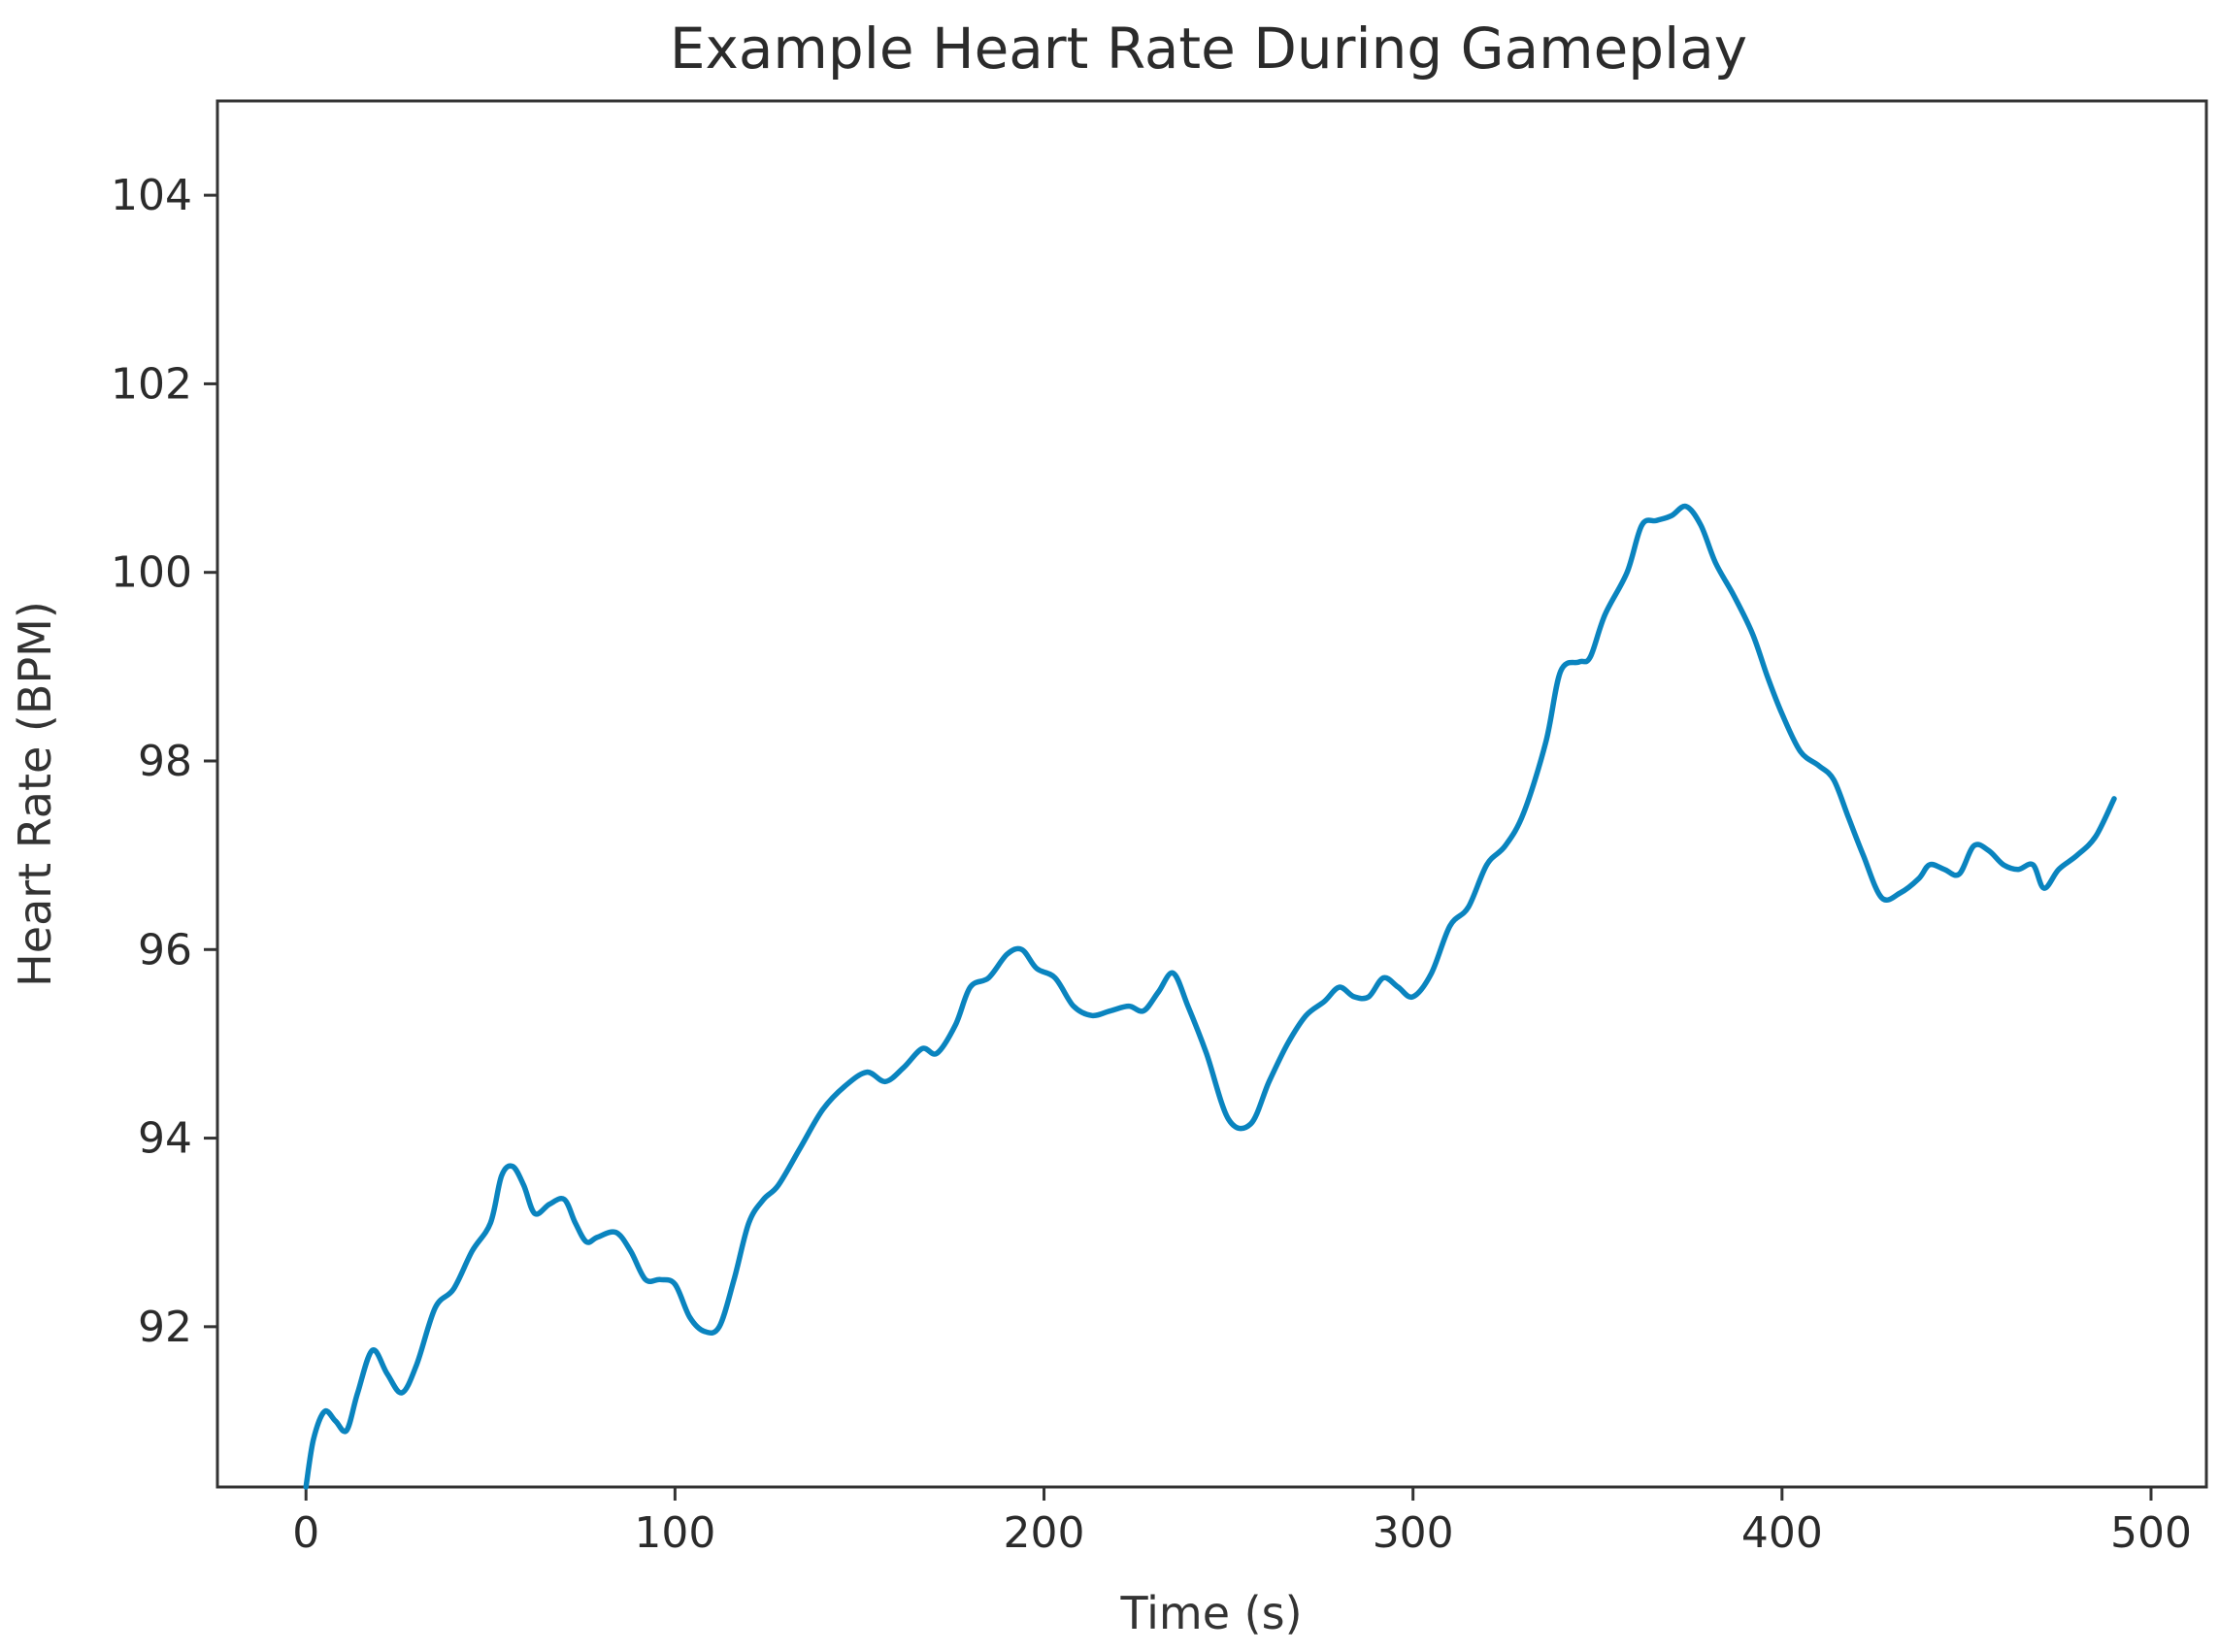 The width and height of the screenshot is (2219, 1652). I want to click on x-tick-label: 200, so click(1044, 1533).